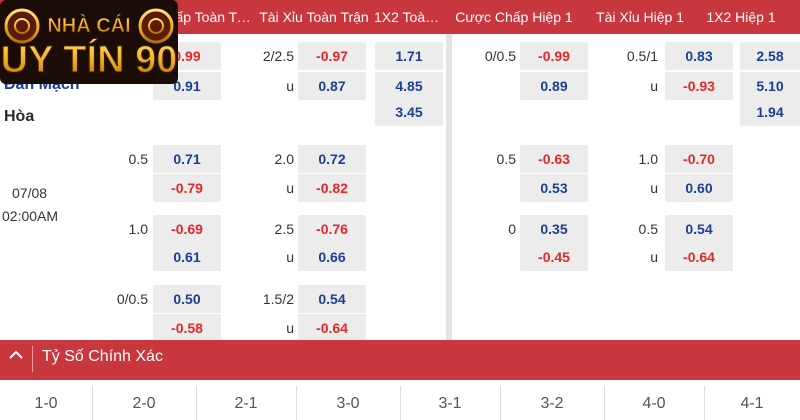 This screenshot has height=420, width=800. What do you see at coordinates (699, 56) in the screenshot?
I see `odd-ou-h1-over: 0.83` at bounding box center [699, 56].